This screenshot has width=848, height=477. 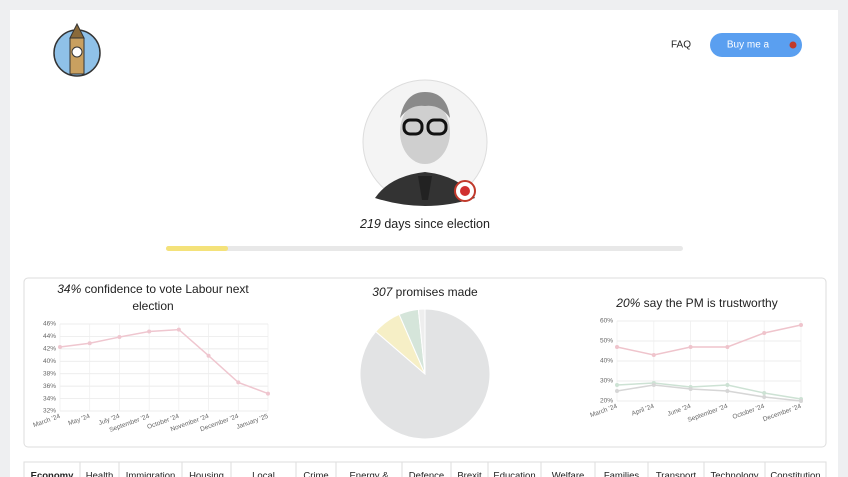 What do you see at coordinates (49, 336) in the screenshot?
I see `y-tick-label: 44%` at bounding box center [49, 336].